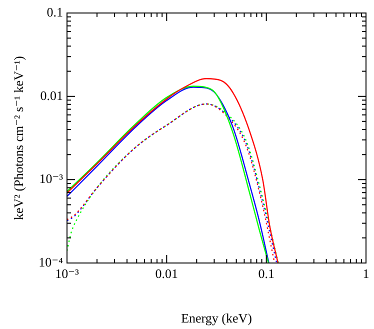 This screenshot has width=374, height=329. What do you see at coordinates (51, 178) in the screenshot?
I see `y-tick-label: 10⁻³` at bounding box center [51, 178].